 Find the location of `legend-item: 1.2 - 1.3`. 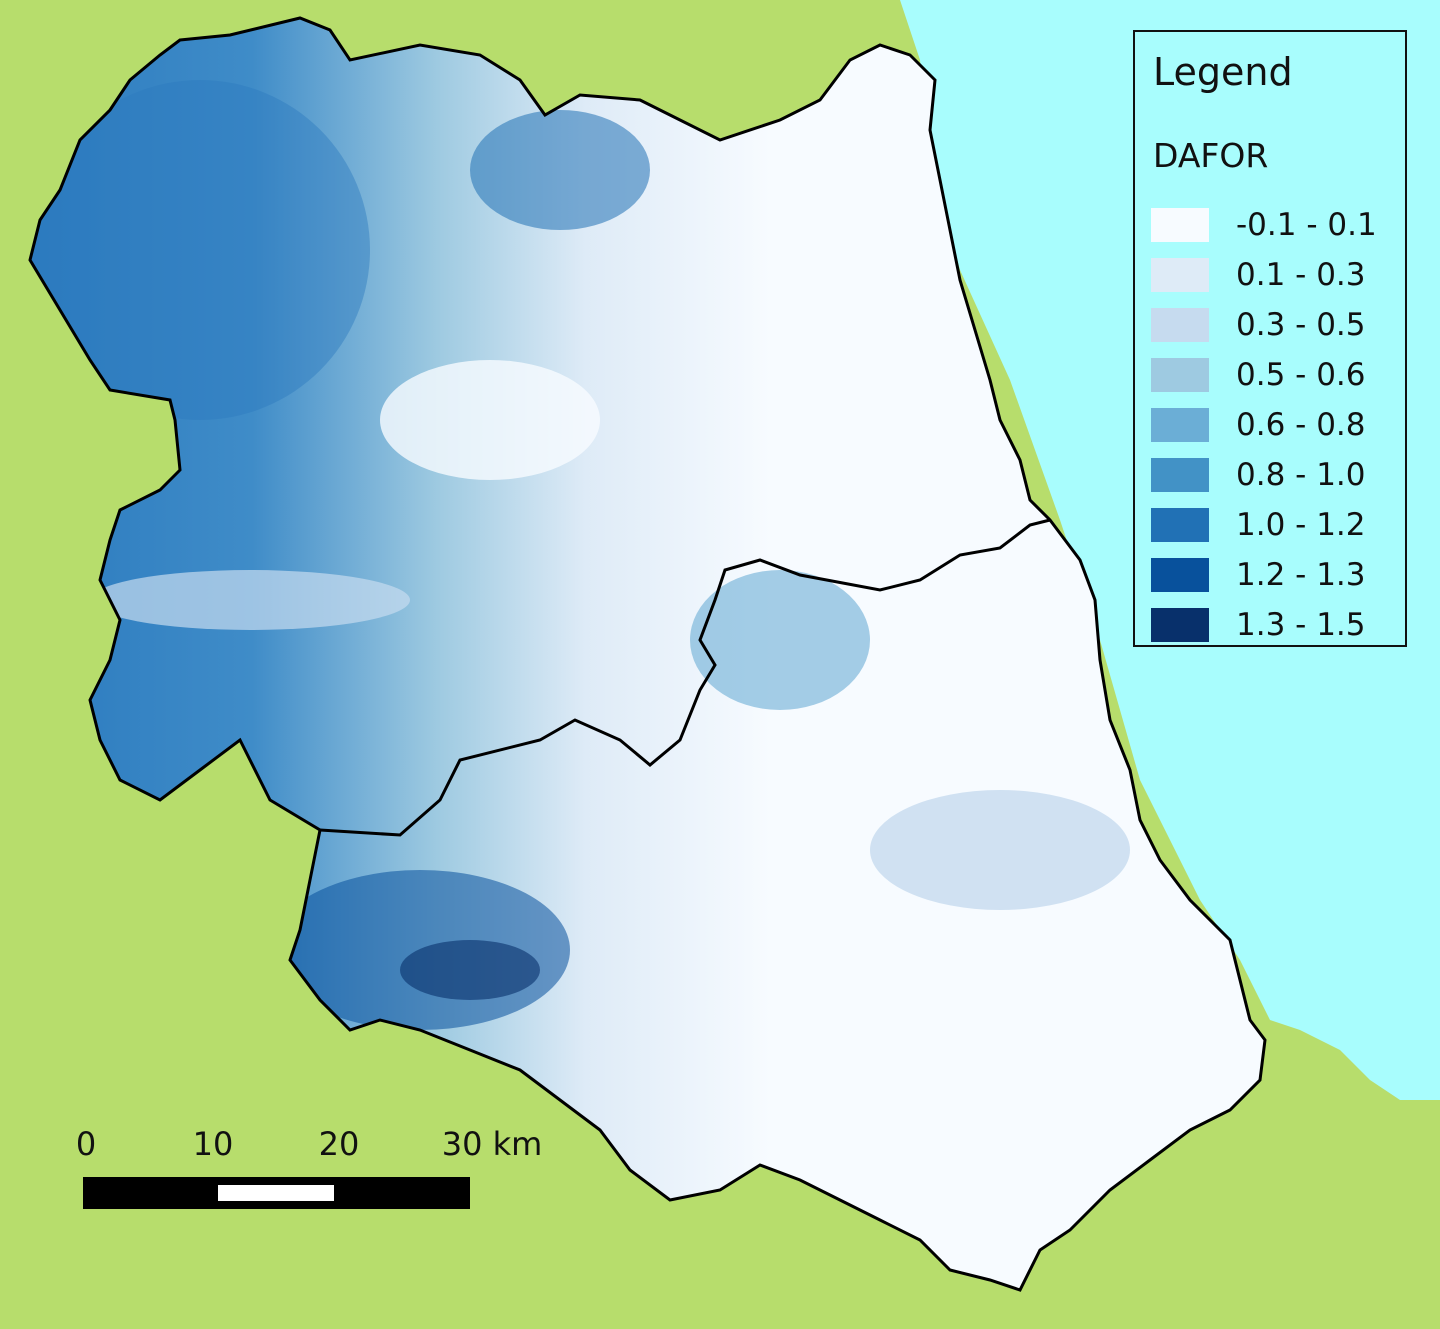

legend-item: 1.2 - 1.3 is located at coordinates (1264, 575).